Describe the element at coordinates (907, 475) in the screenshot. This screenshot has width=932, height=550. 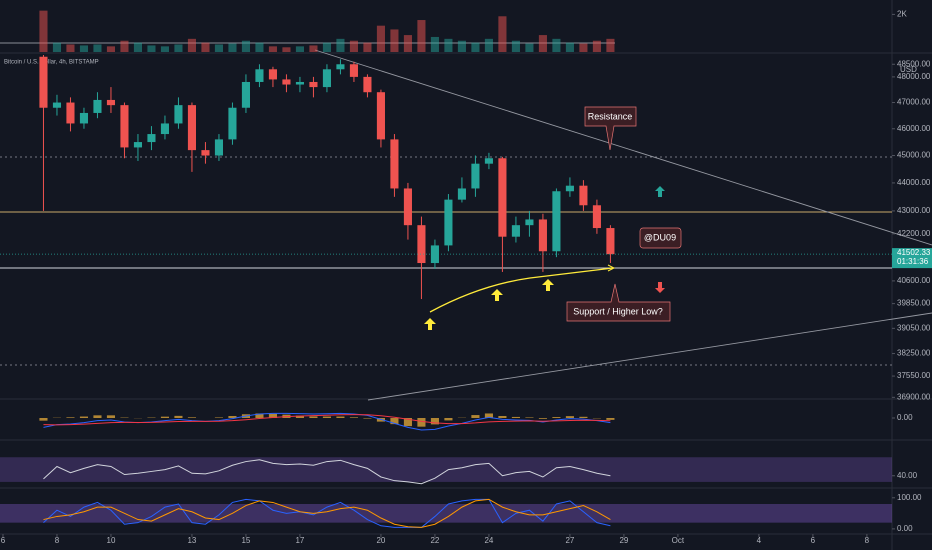
I see `y-tick-label: 40.00` at that location.